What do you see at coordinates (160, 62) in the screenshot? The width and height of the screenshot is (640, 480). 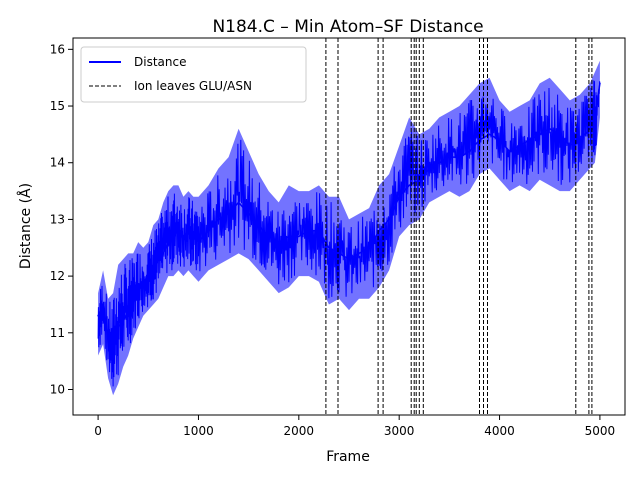 I see `legend-label-distance: Distance` at bounding box center [160, 62].